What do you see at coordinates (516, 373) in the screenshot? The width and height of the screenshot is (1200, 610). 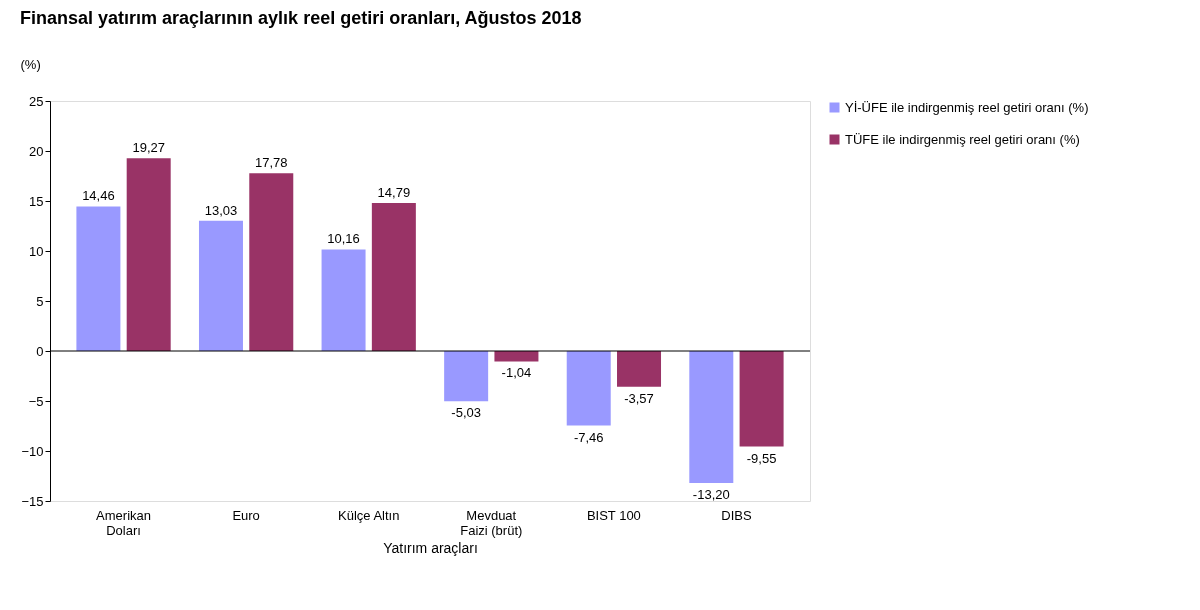 I see `data-label: -1,04` at bounding box center [516, 373].